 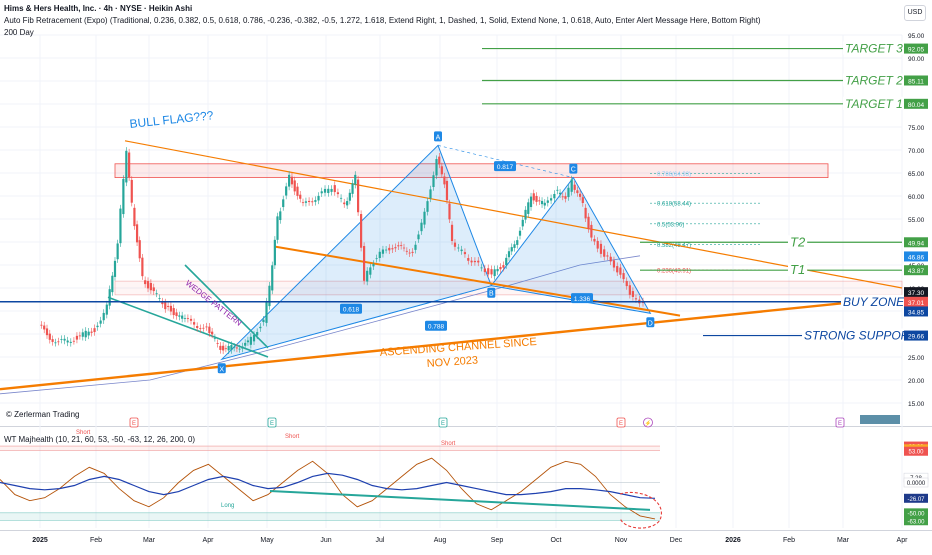 What do you see at coordinates (436, 327) in the screenshot?
I see `ratio-label: 0.788` at bounding box center [436, 327].